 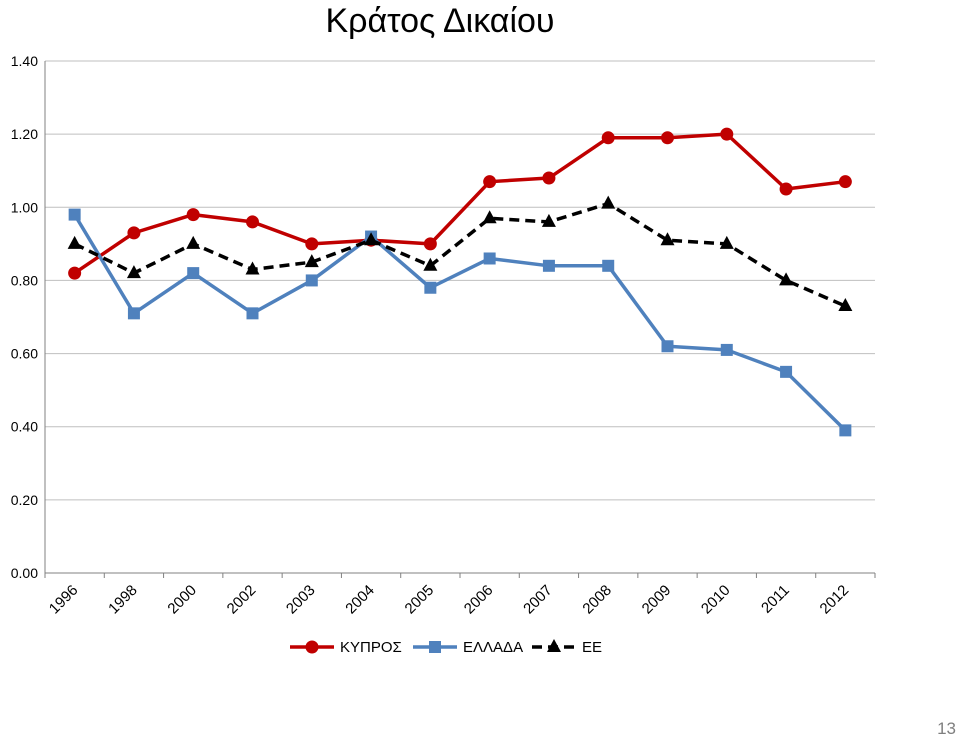 I want to click on x-tick-label: 2005, so click(x=420, y=600).